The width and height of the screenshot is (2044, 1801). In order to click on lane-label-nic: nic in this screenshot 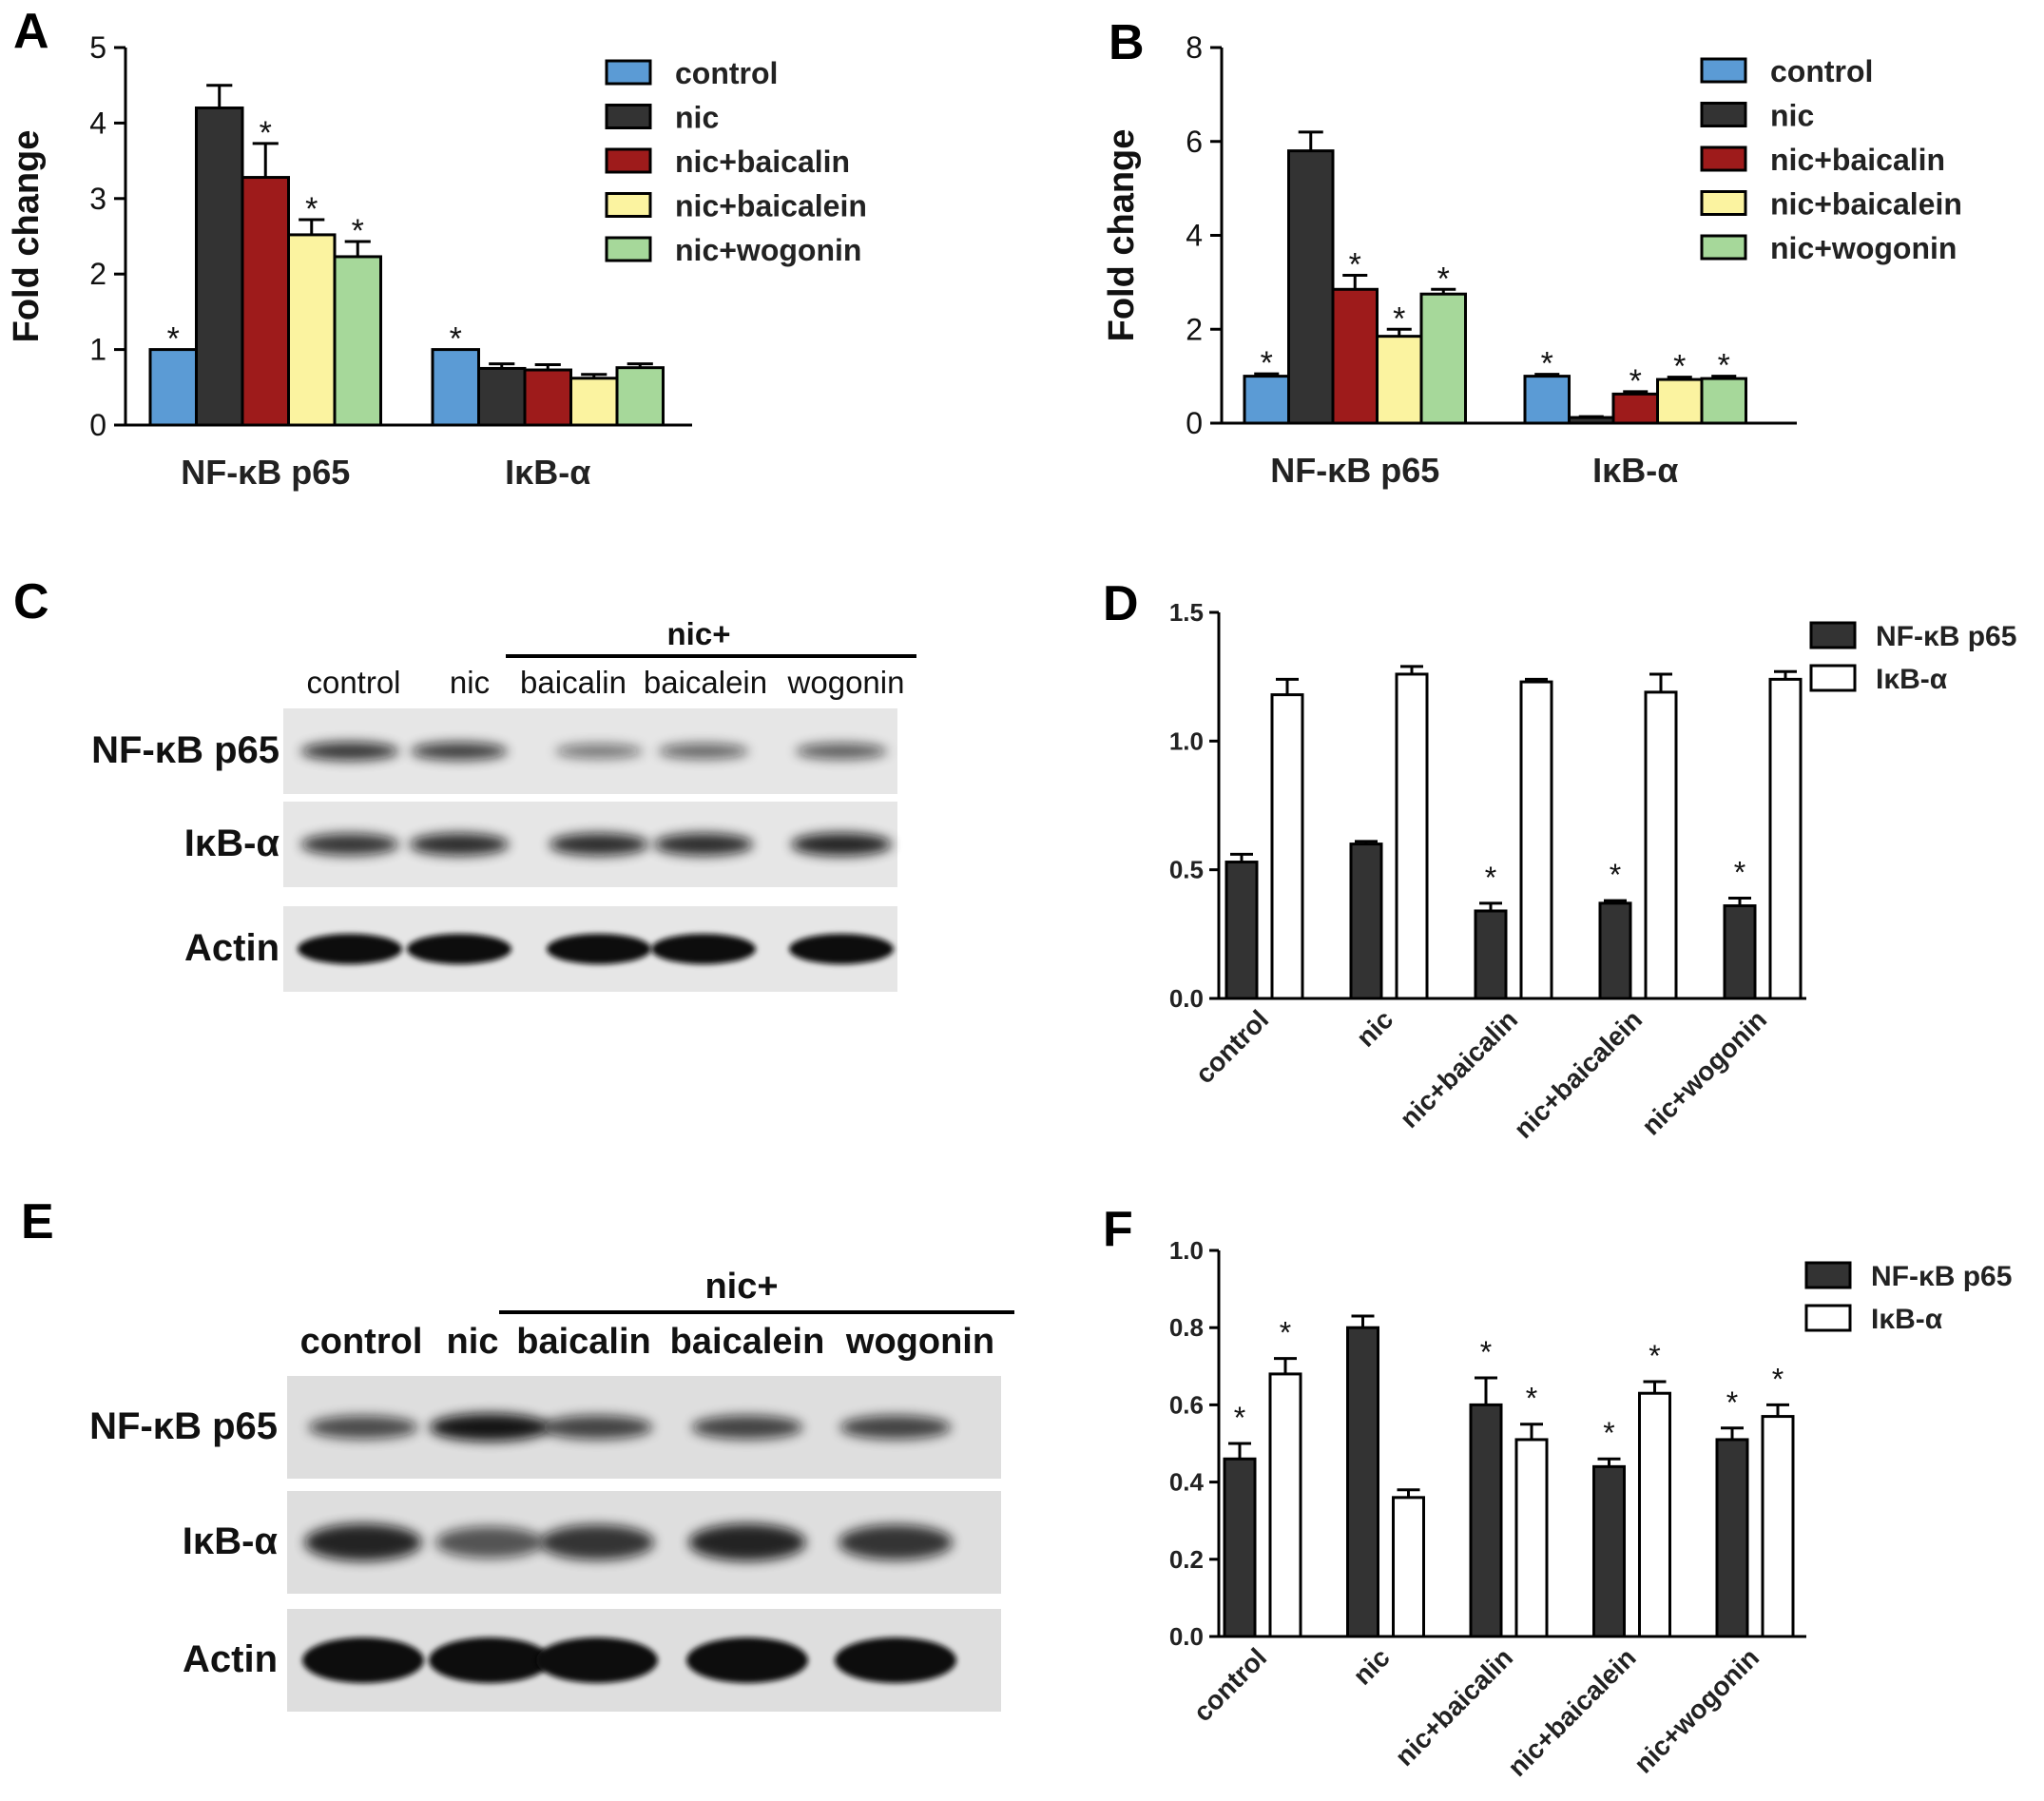, I will do `click(473, 1342)`.